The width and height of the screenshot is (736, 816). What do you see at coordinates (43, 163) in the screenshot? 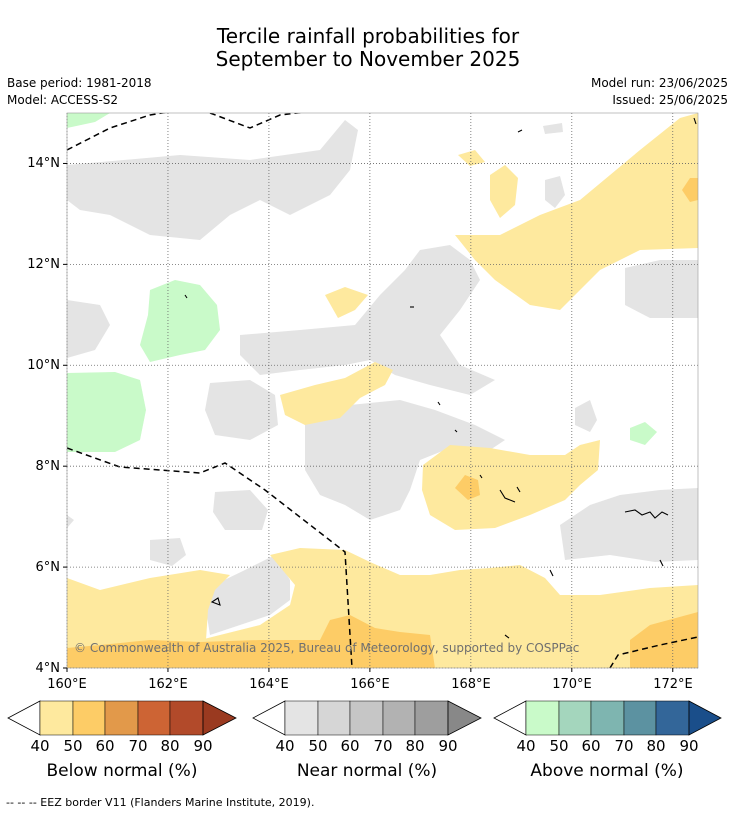
I see `y-tick-label: 14°N` at bounding box center [43, 163].